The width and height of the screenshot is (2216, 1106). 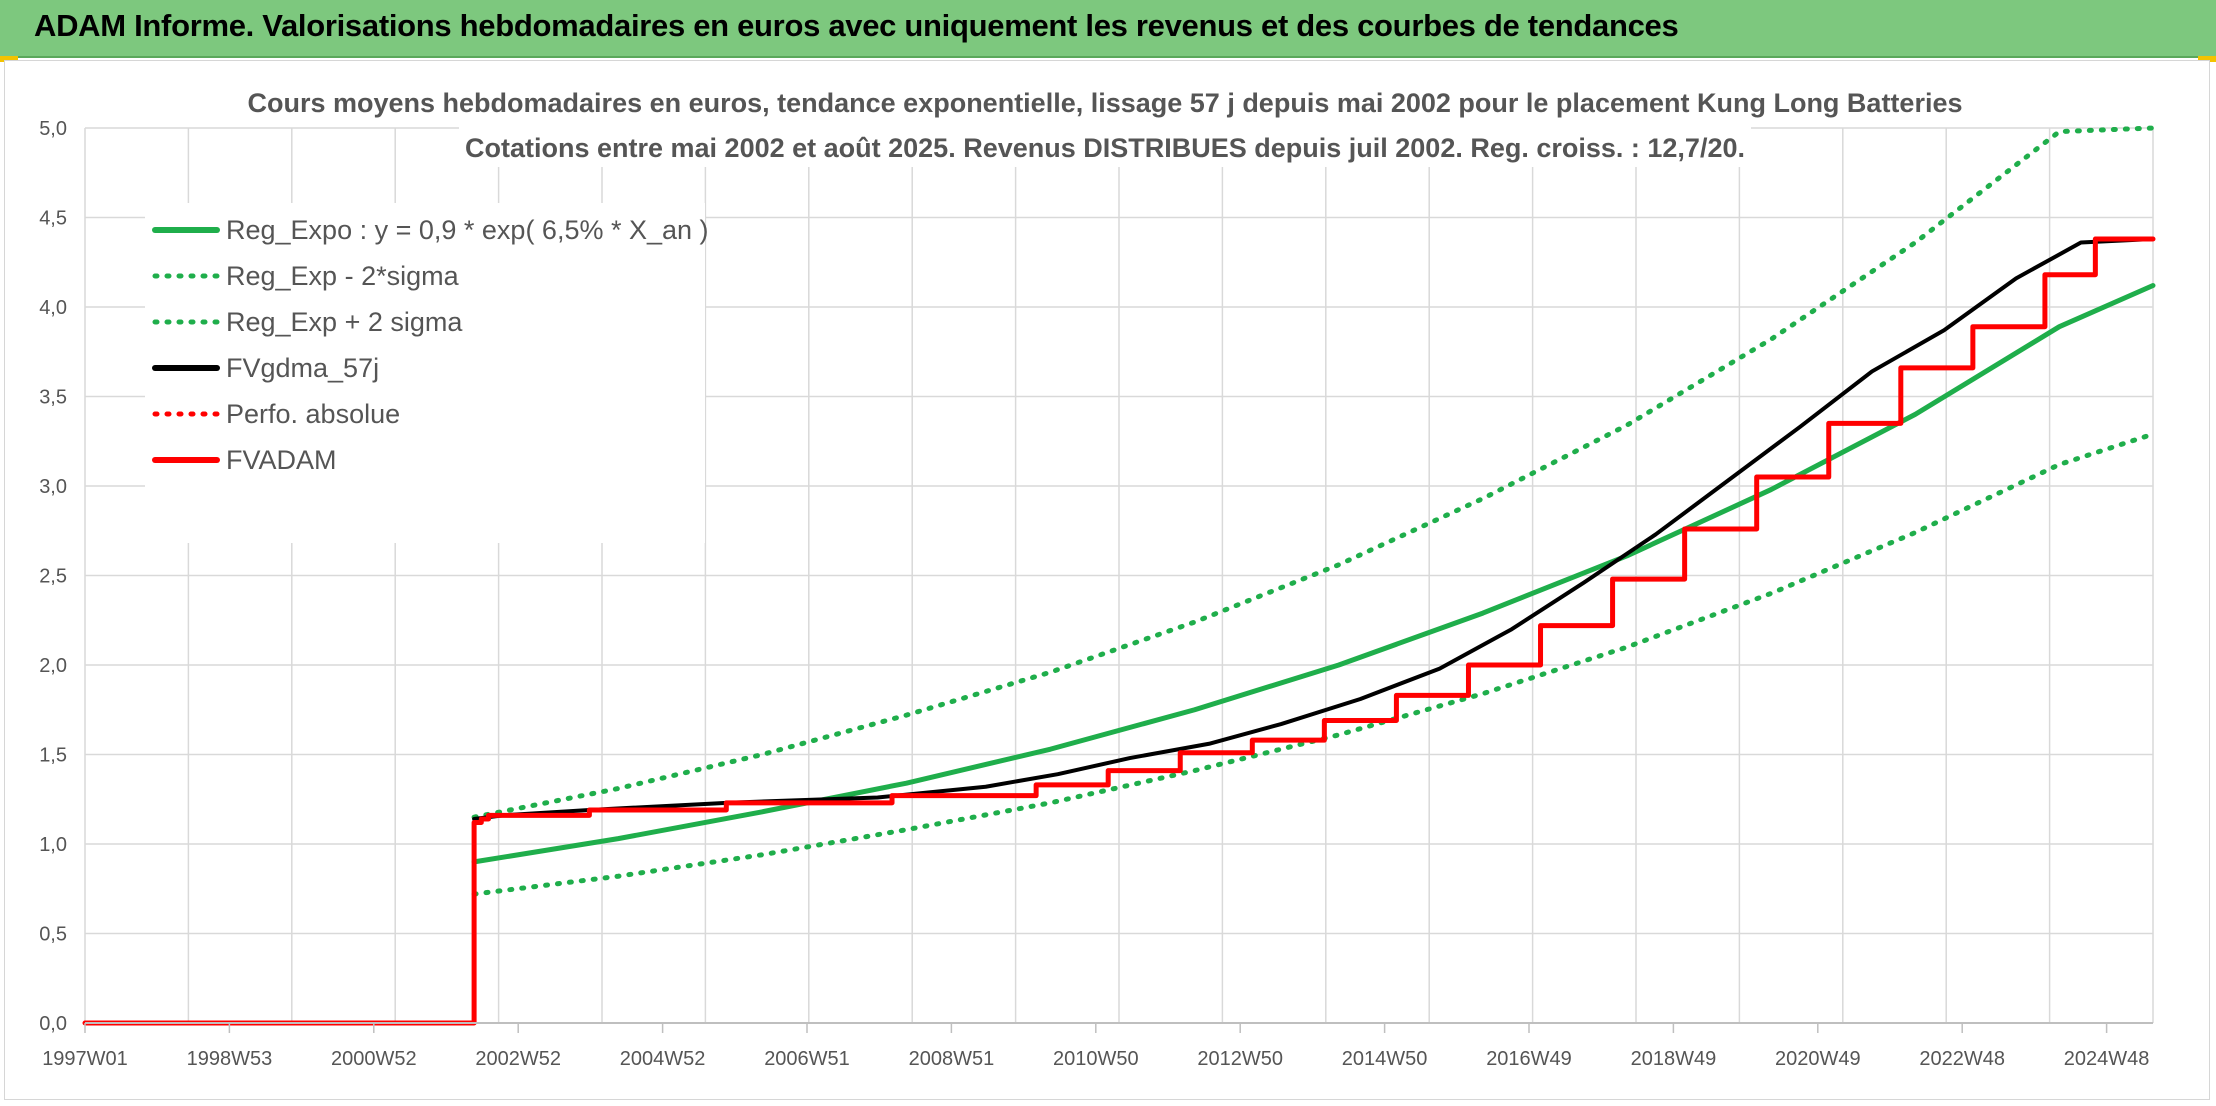 What do you see at coordinates (53, 666) in the screenshot?
I see `y-tick-label: 2,0` at bounding box center [53, 666].